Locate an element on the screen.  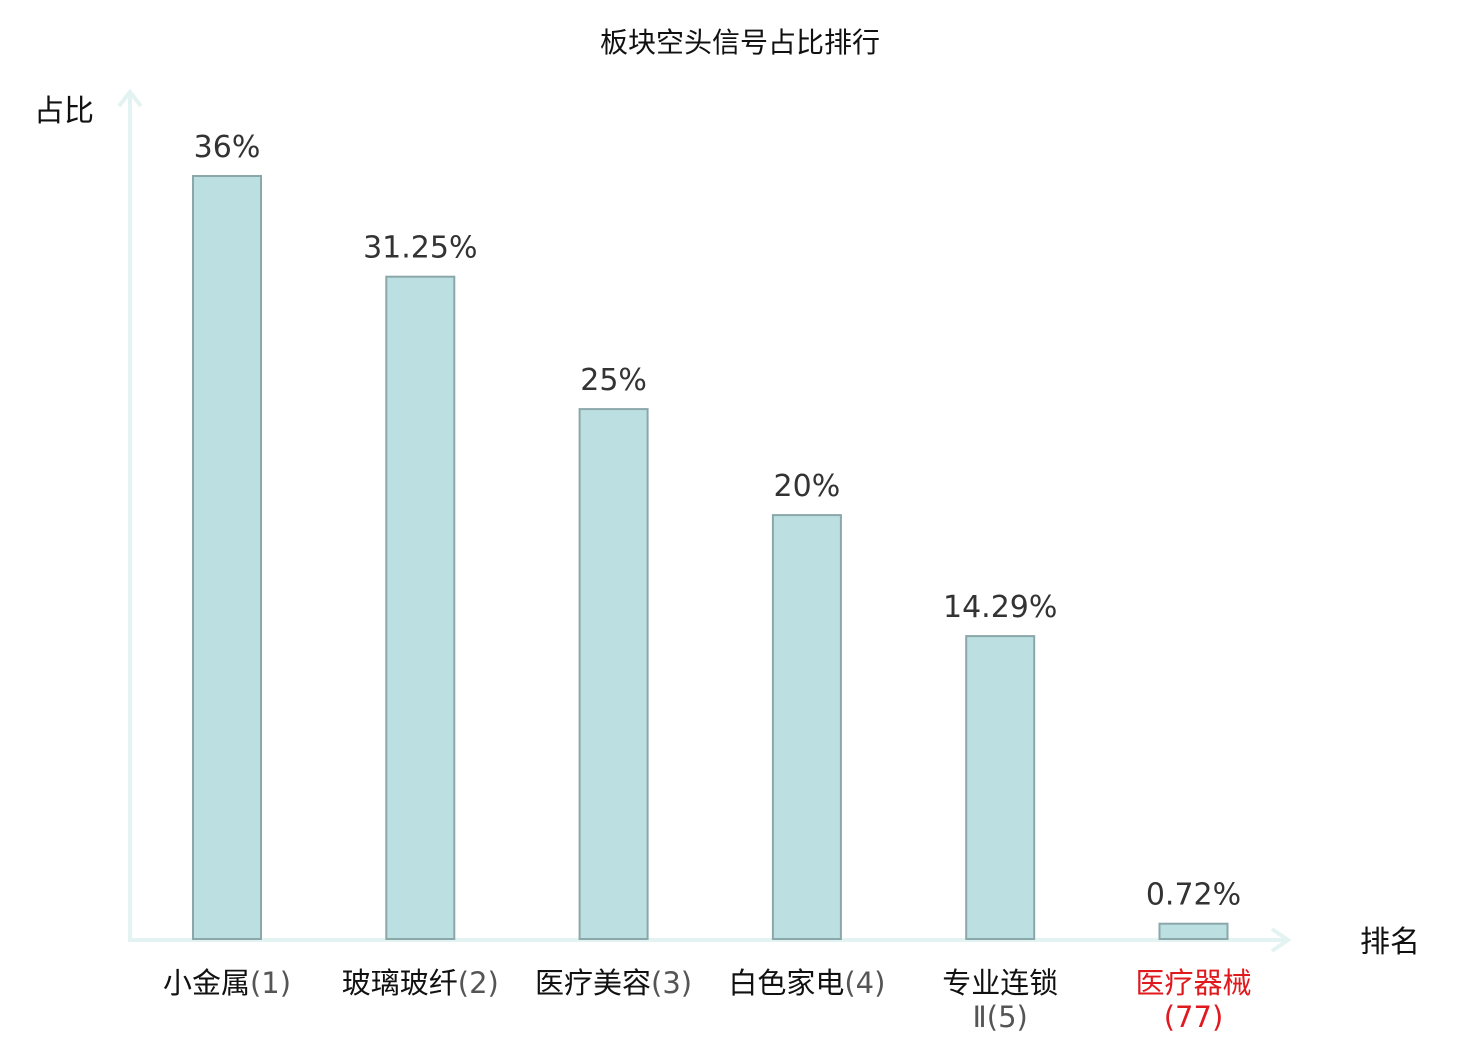
y-axis-label: 占比 is located at coordinates (64, 111).